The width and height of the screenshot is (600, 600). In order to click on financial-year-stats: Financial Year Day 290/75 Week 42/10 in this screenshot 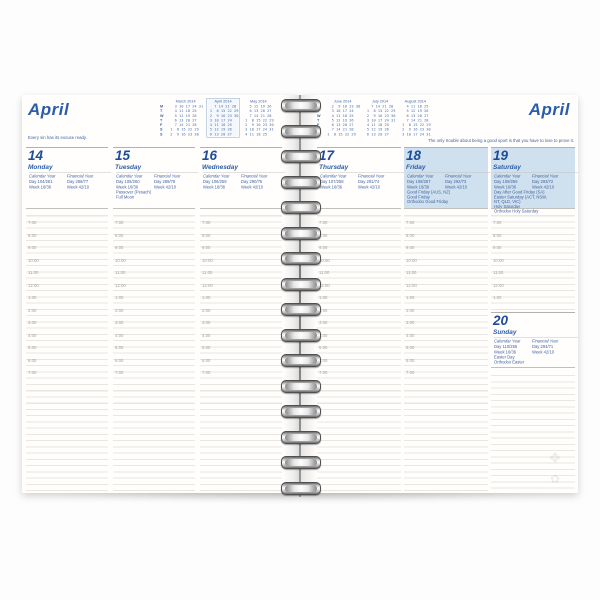, I will do `click(263, 182)`.